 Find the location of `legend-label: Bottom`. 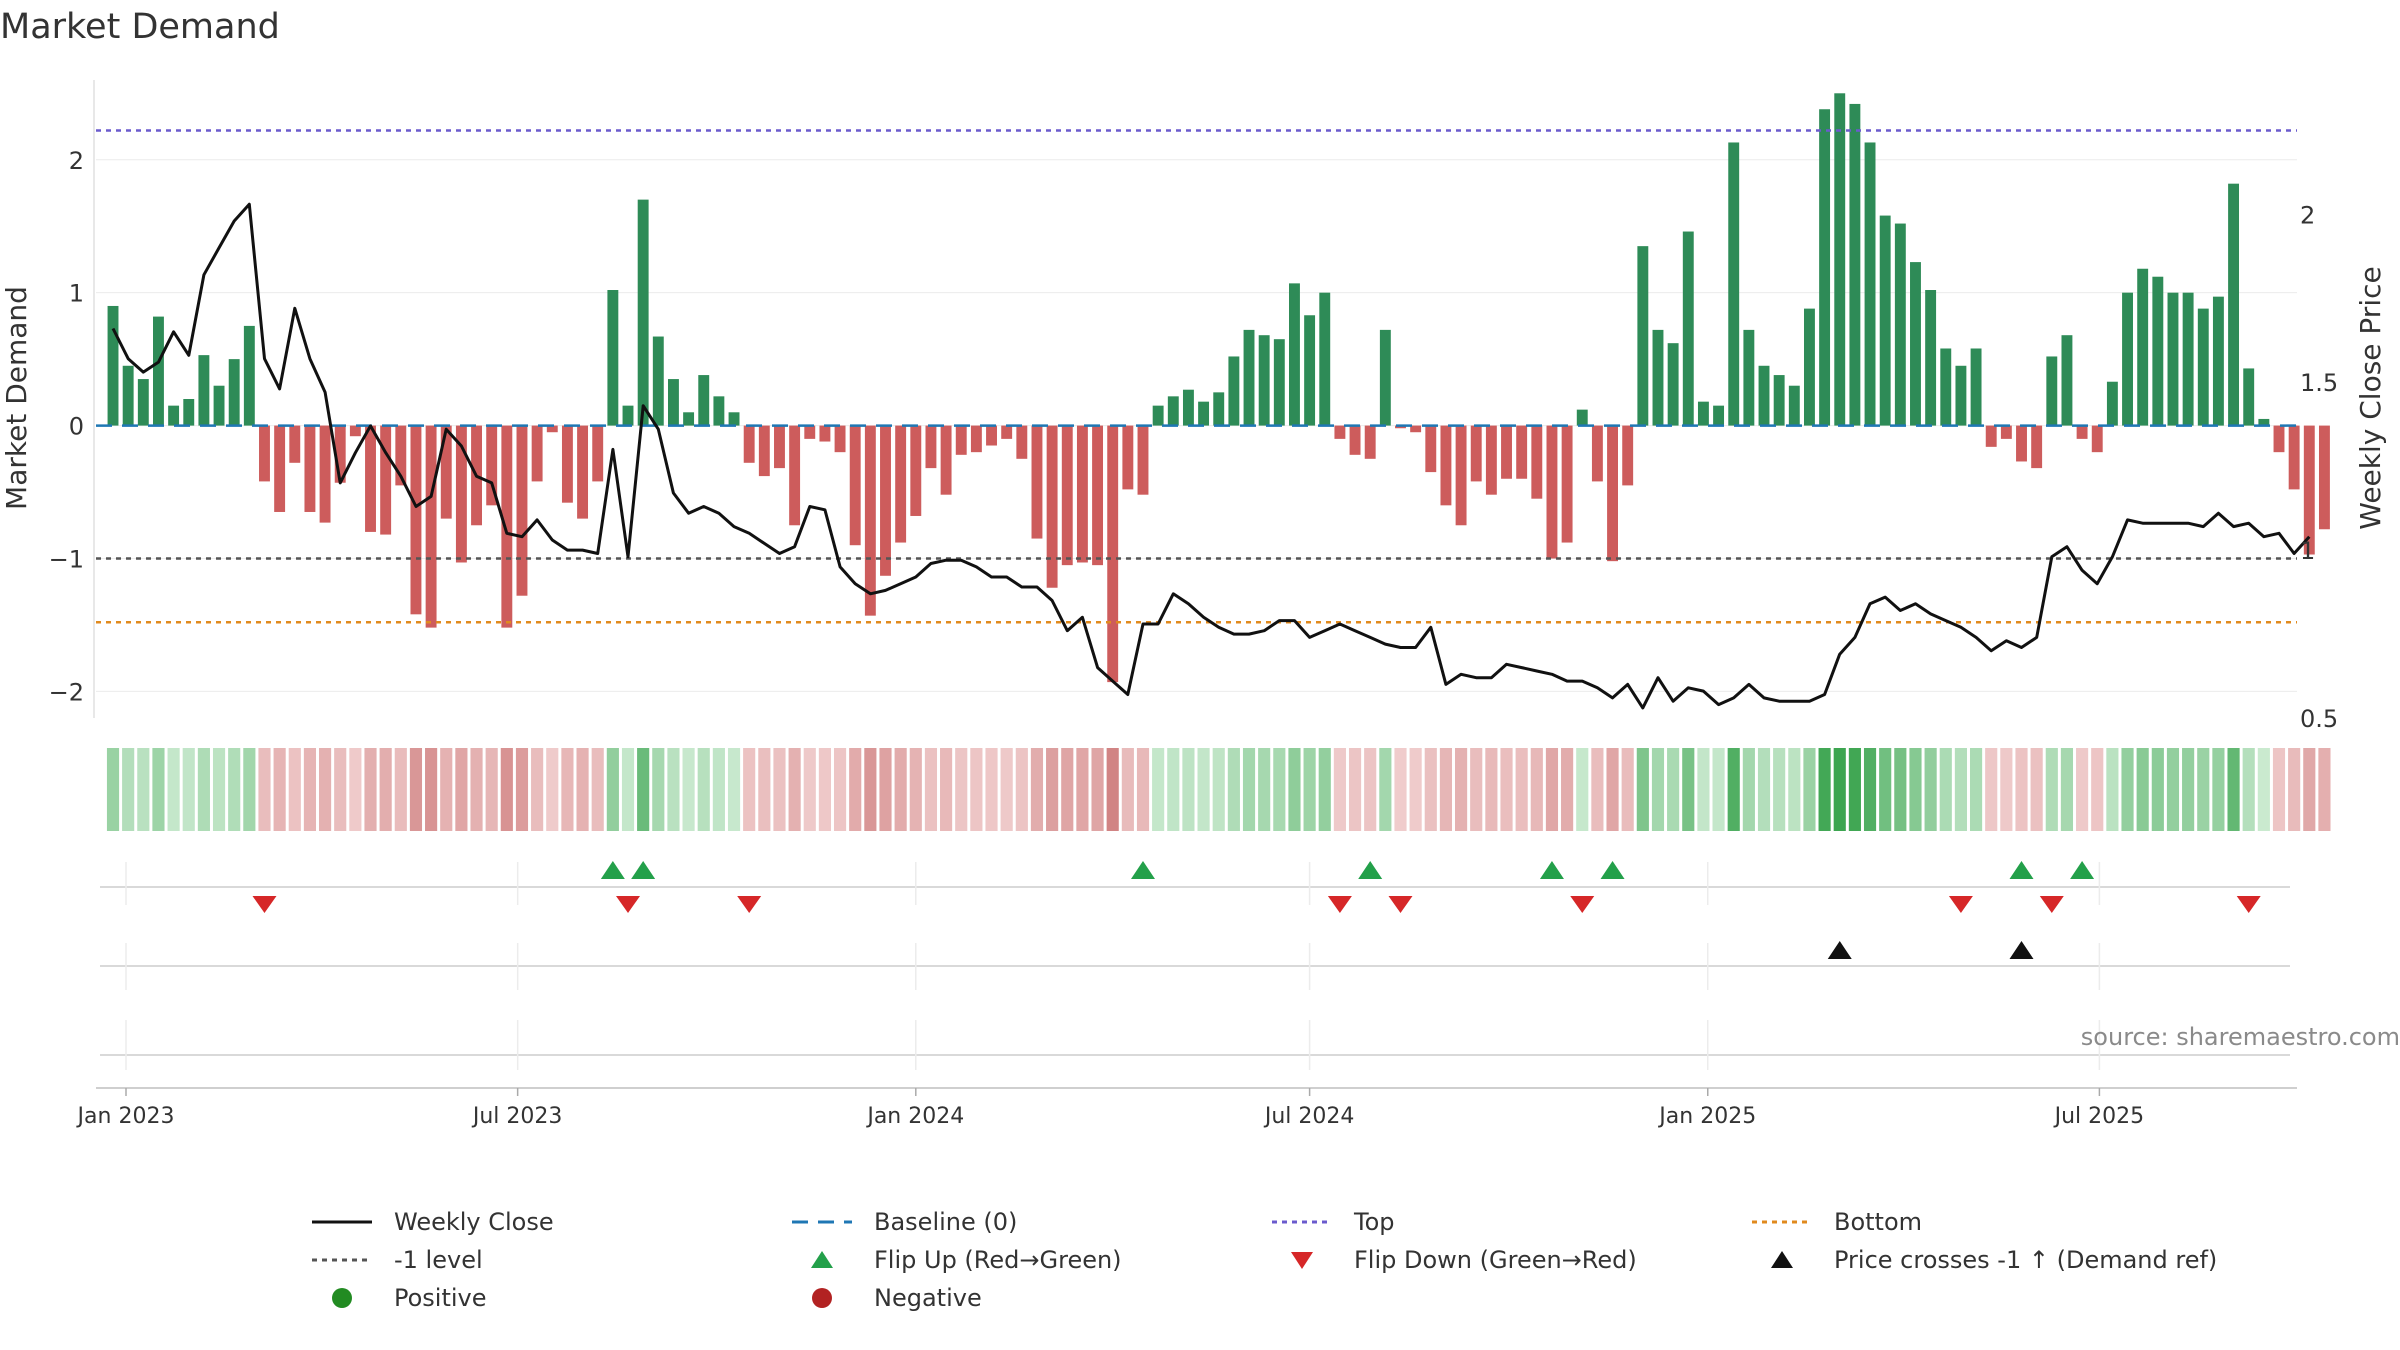

legend-label: Bottom is located at coordinates (1878, 1222).